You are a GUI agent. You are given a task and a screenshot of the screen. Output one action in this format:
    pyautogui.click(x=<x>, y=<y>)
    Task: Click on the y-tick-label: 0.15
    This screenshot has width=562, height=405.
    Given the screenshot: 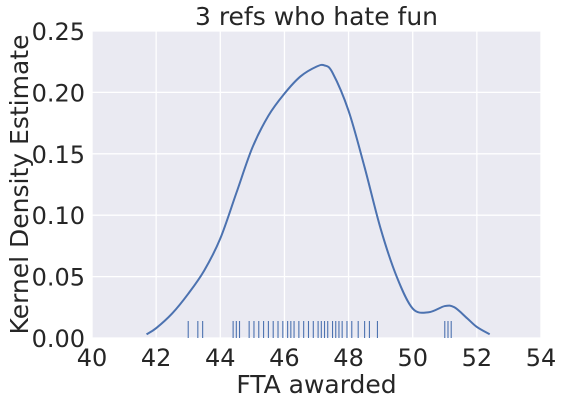 What is the action you would take?
    pyautogui.click(x=58, y=155)
    